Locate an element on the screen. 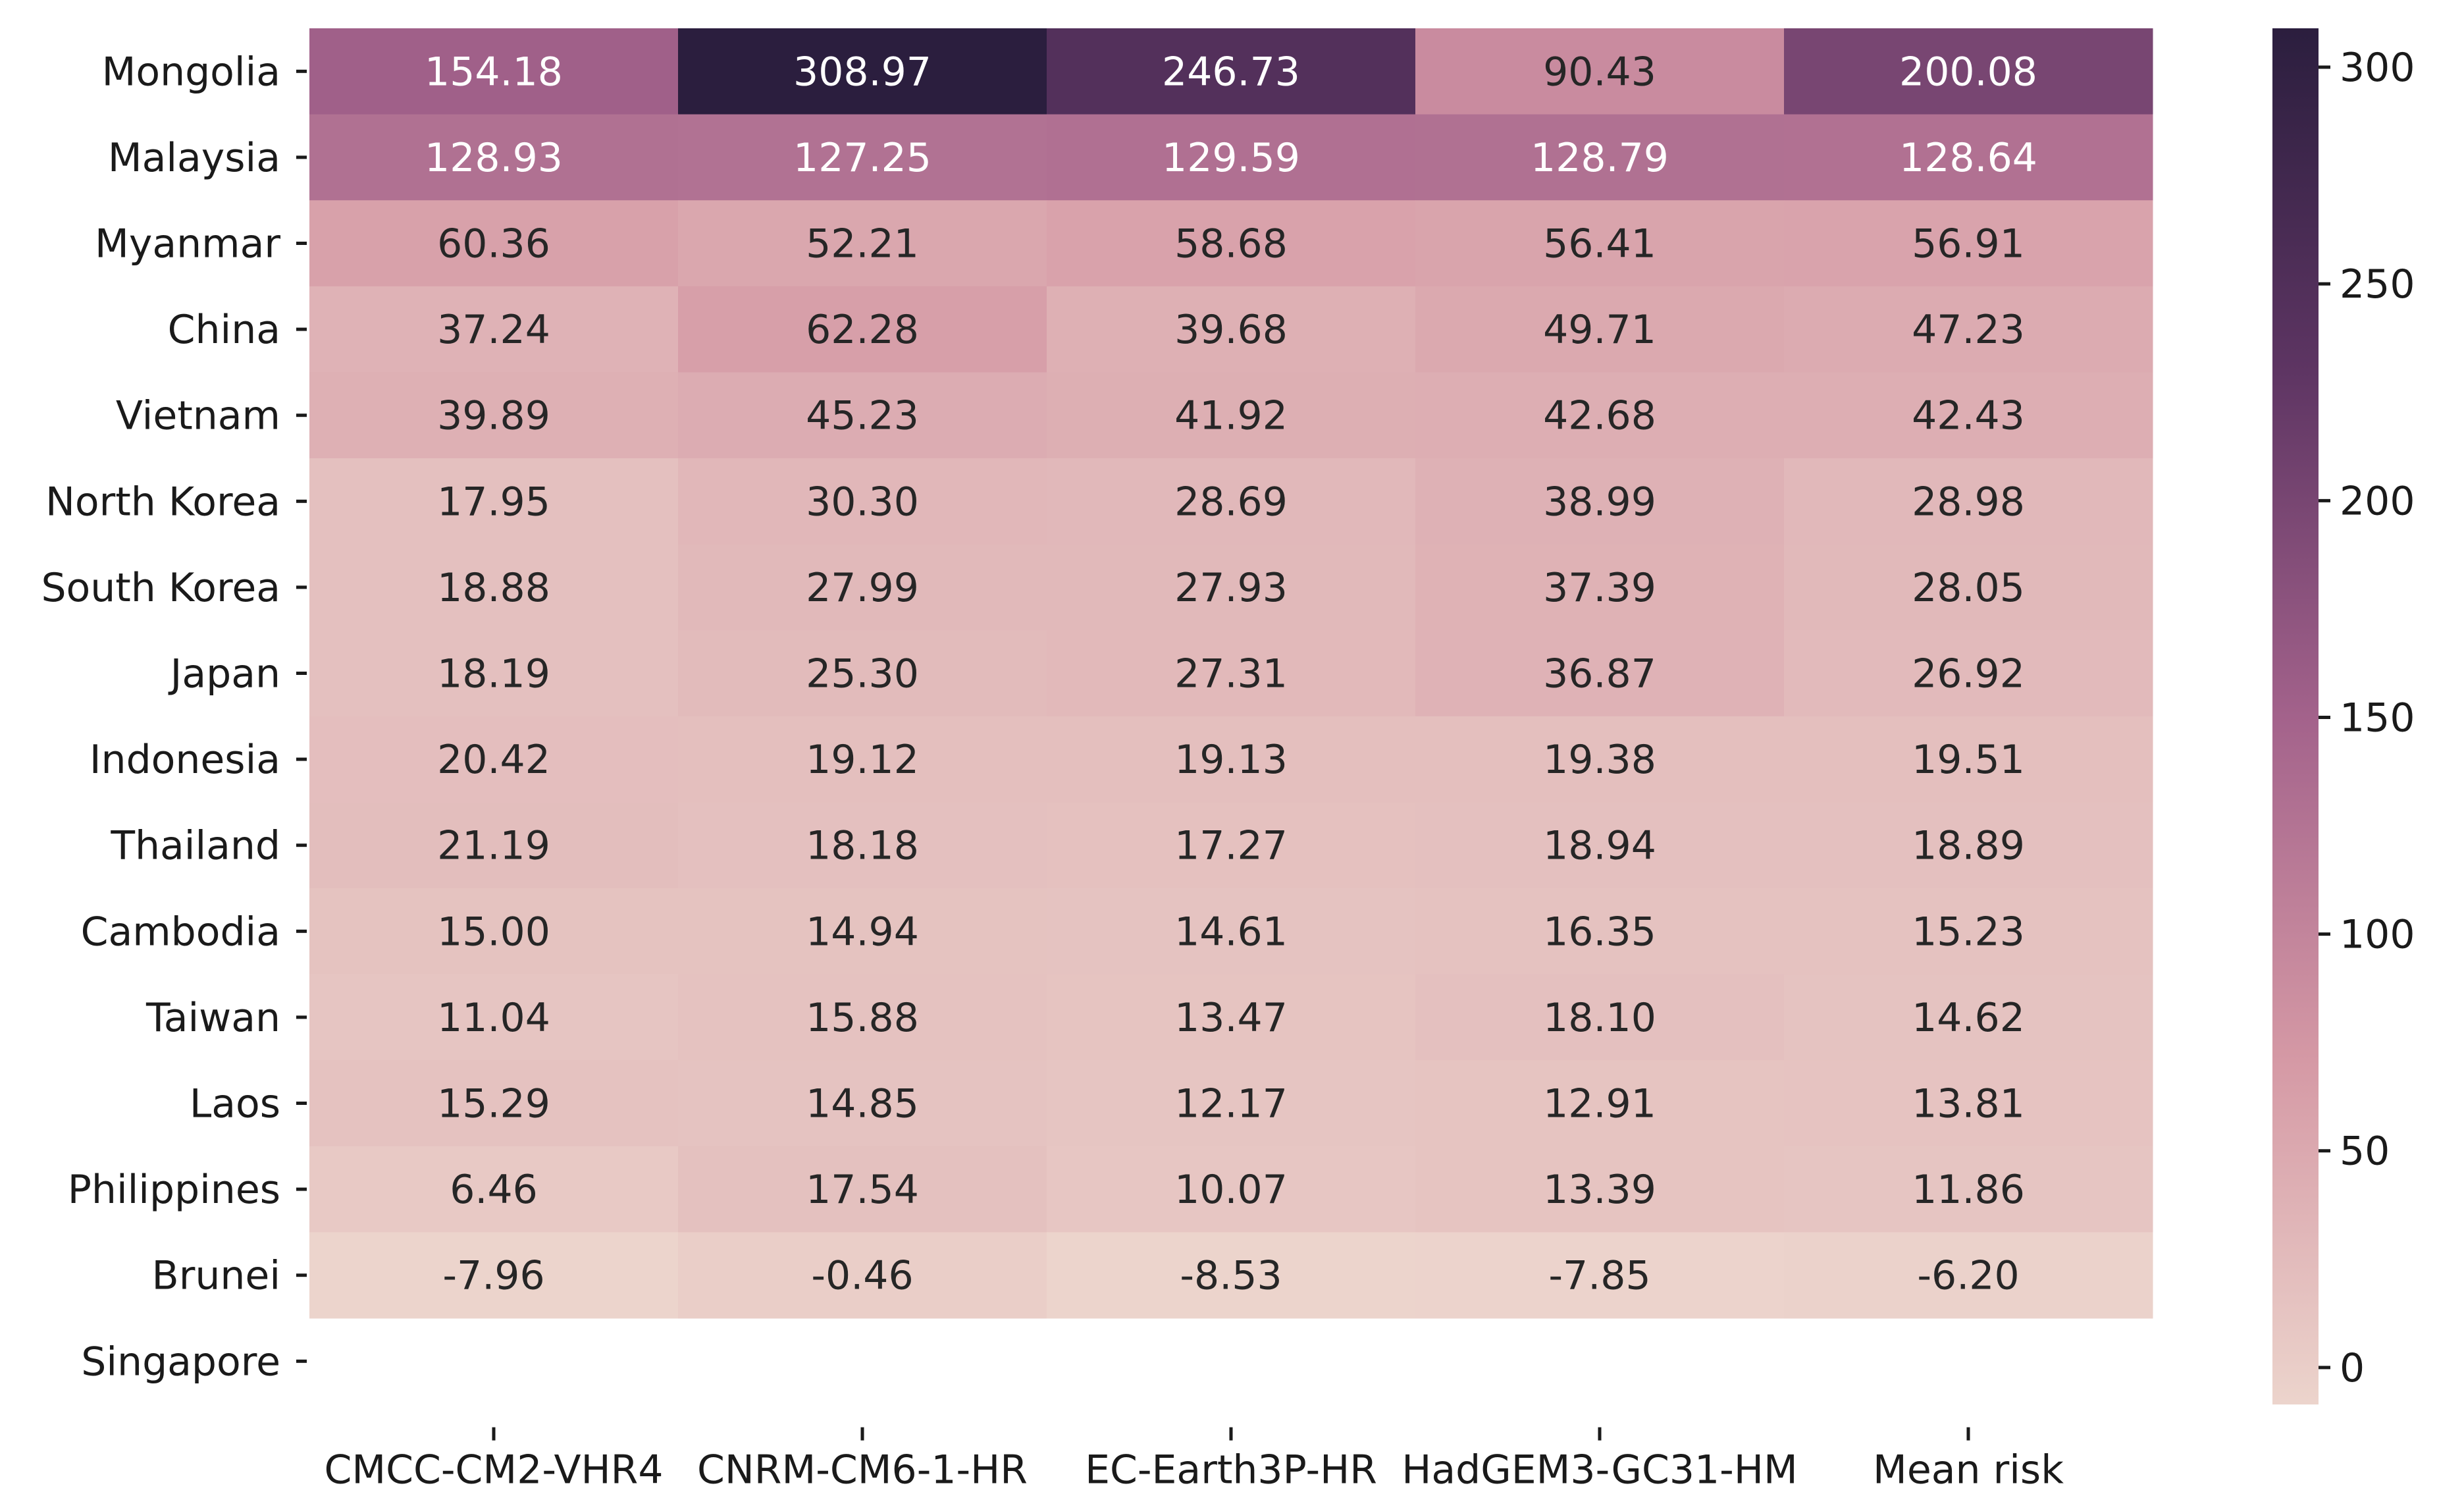  cell-indonesia-cnrm-cm6-1-hr is located at coordinates (862, 759).